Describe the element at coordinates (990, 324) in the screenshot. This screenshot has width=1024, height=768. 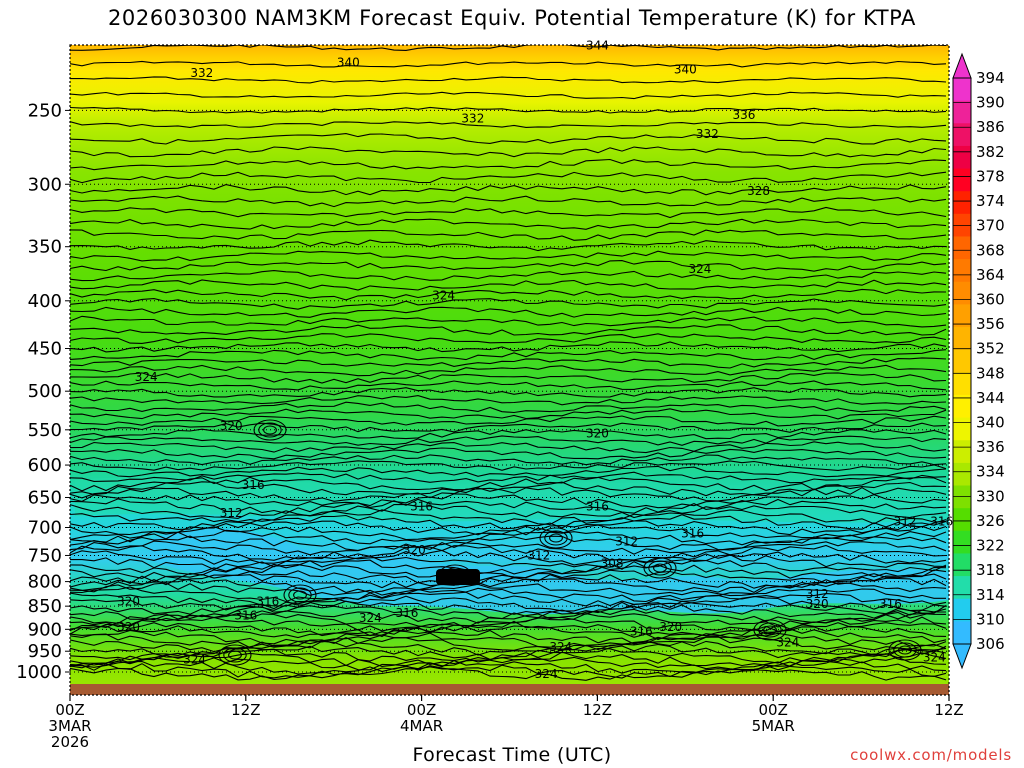
I see `colorbar-label: 356` at that location.